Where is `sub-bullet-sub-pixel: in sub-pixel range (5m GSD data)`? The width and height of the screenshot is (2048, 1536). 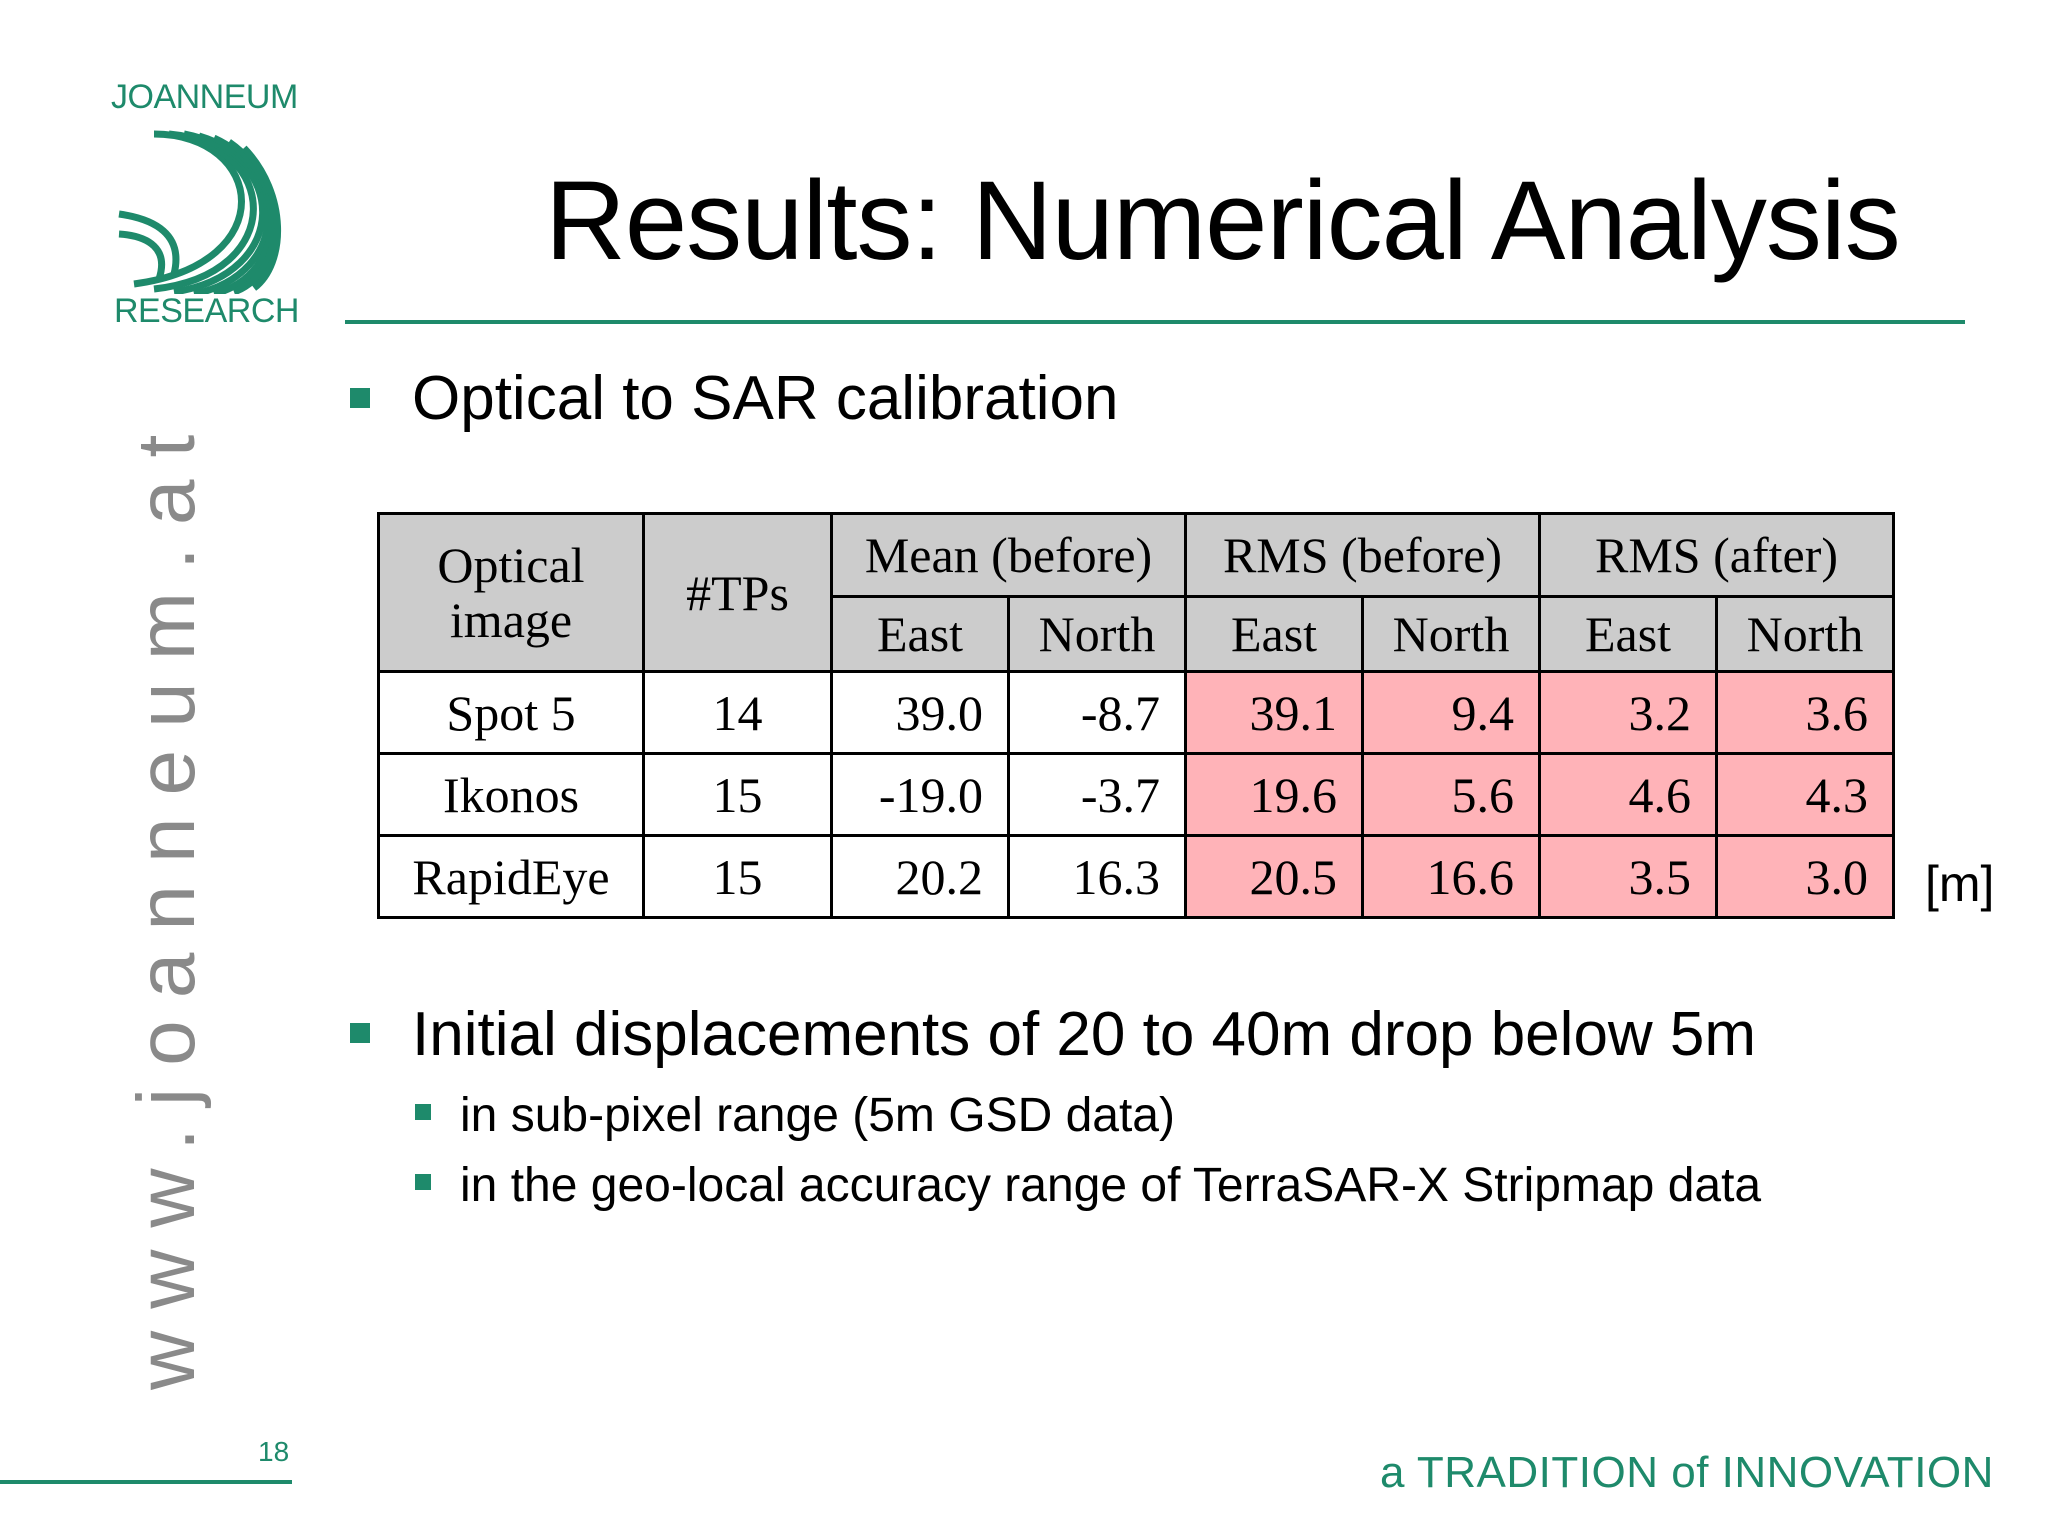
sub-bullet-sub-pixel: in sub-pixel range (5m GSD data) is located at coordinates (817, 1115).